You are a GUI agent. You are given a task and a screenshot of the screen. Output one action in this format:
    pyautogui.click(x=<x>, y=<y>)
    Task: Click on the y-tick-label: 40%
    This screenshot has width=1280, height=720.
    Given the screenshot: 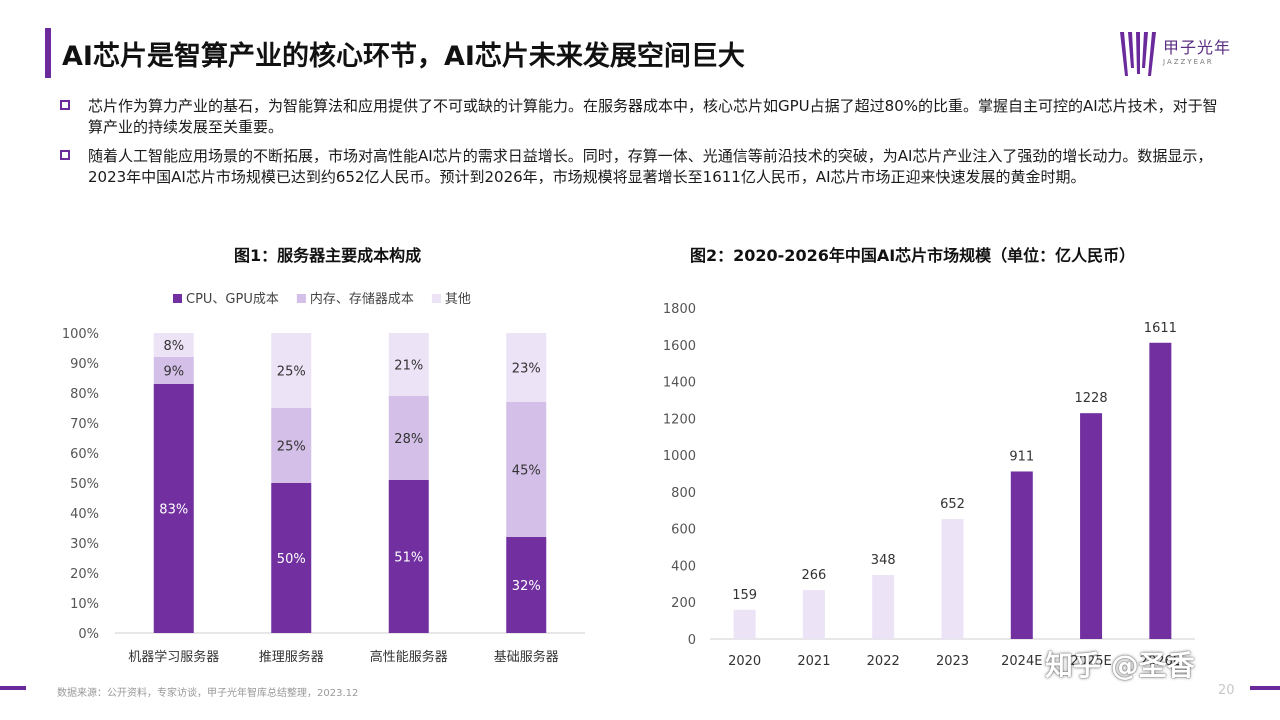 What is the action you would take?
    pyautogui.click(x=84, y=514)
    